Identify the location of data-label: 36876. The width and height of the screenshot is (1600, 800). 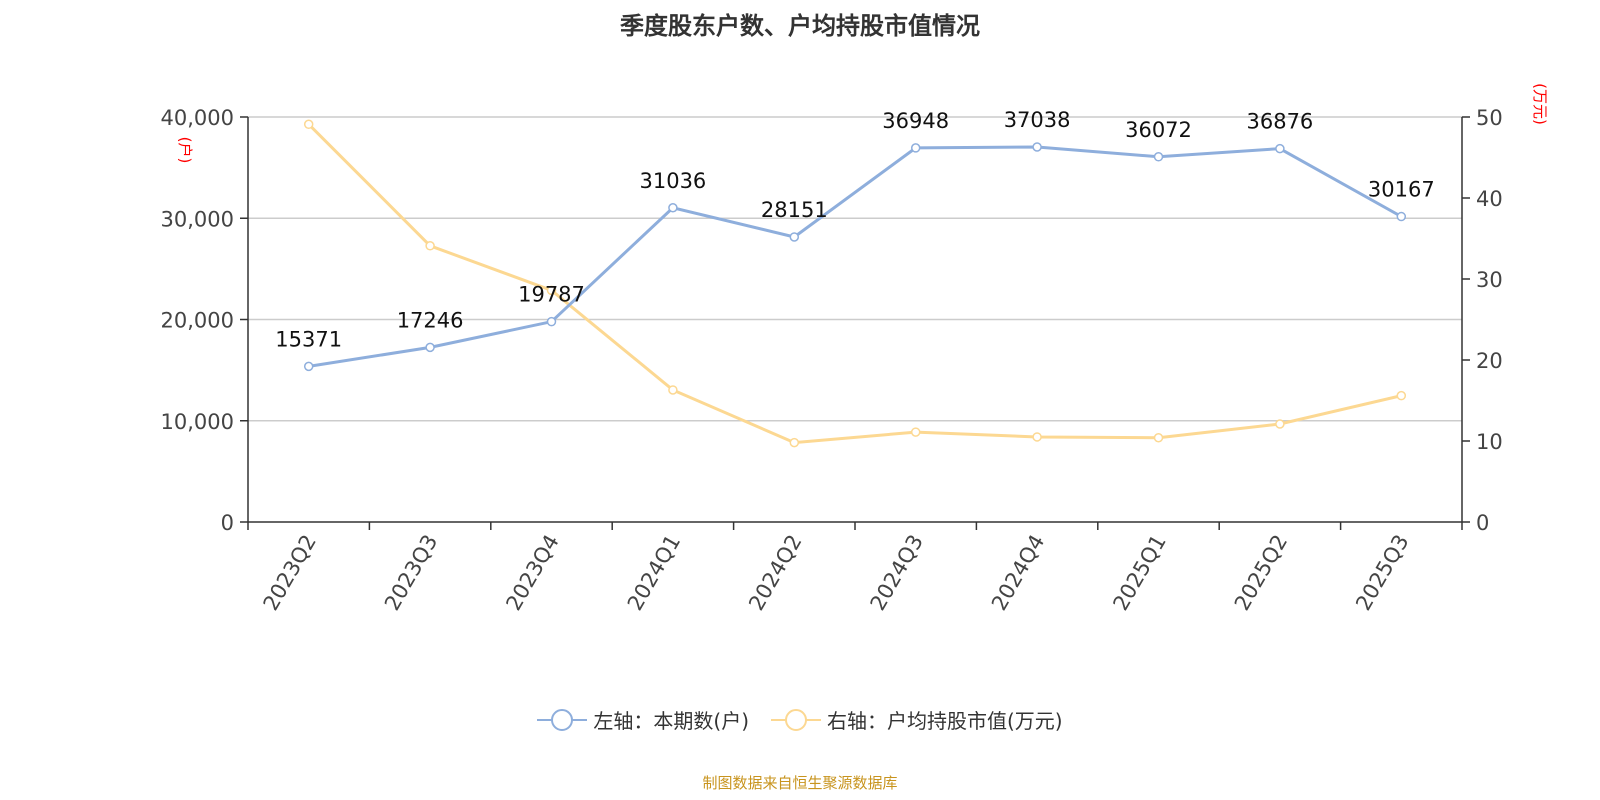
(1279, 122).